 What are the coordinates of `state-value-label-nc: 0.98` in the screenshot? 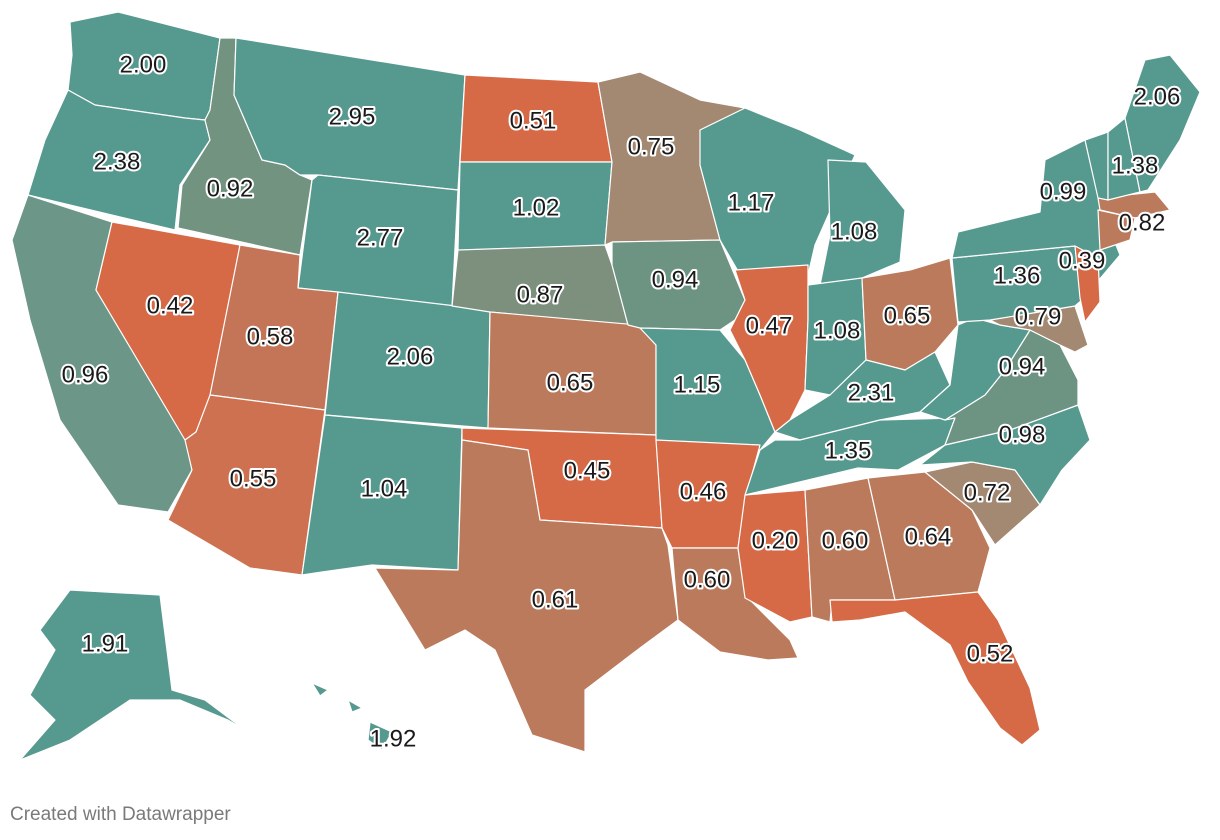 It's located at (1022, 434).